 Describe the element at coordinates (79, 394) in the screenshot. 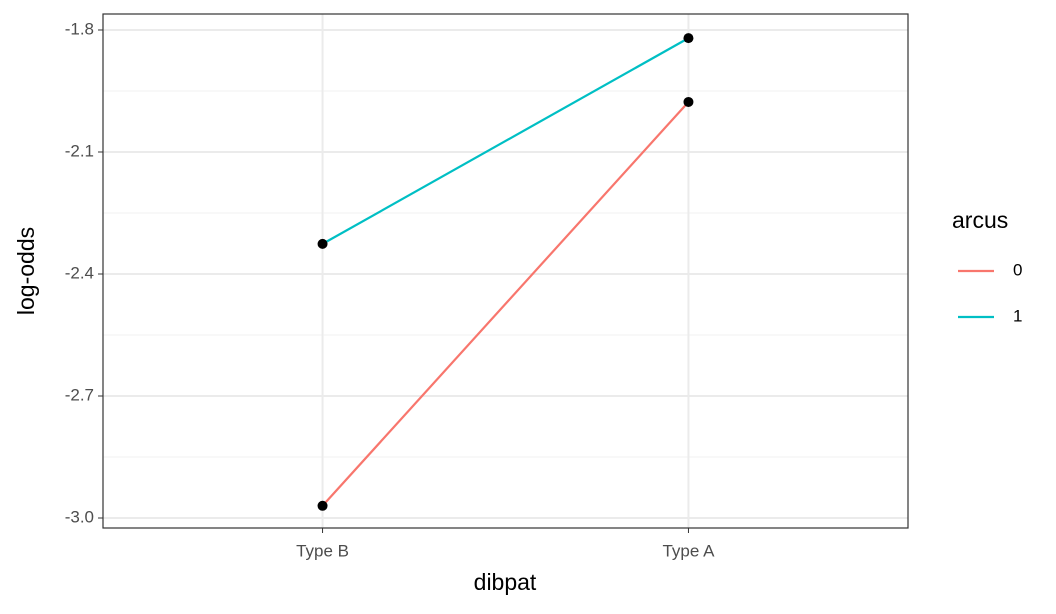

I see `y-tick-label: -2.7` at that location.